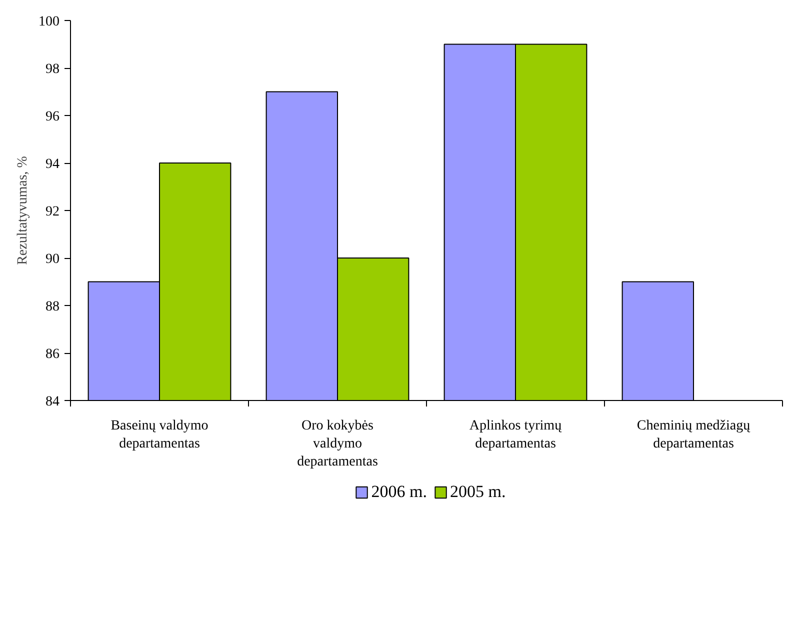 This screenshot has height=641, width=806. I want to click on y-tick-label: 98, so click(53, 69).